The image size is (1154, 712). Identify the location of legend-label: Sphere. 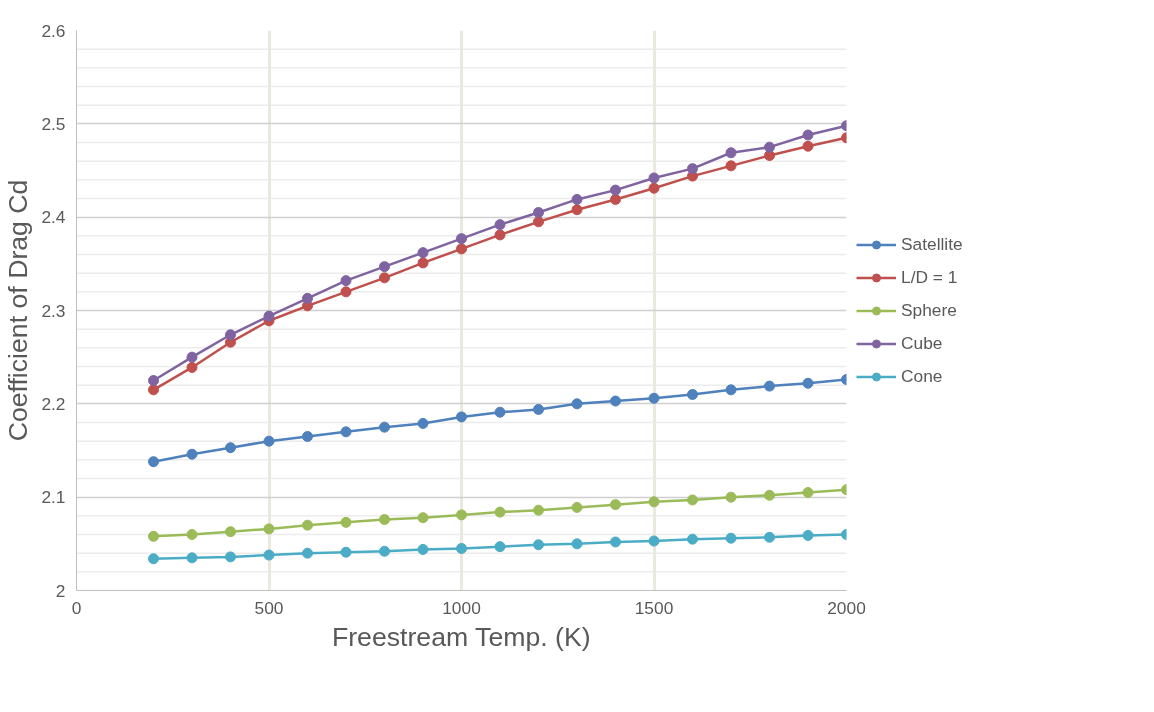
(929, 310).